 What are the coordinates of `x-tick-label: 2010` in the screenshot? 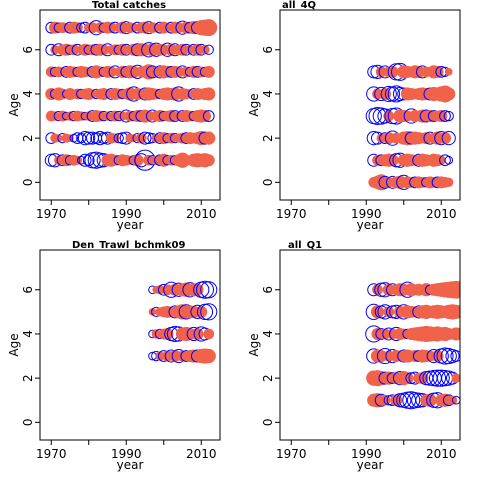 It's located at (201, 214).